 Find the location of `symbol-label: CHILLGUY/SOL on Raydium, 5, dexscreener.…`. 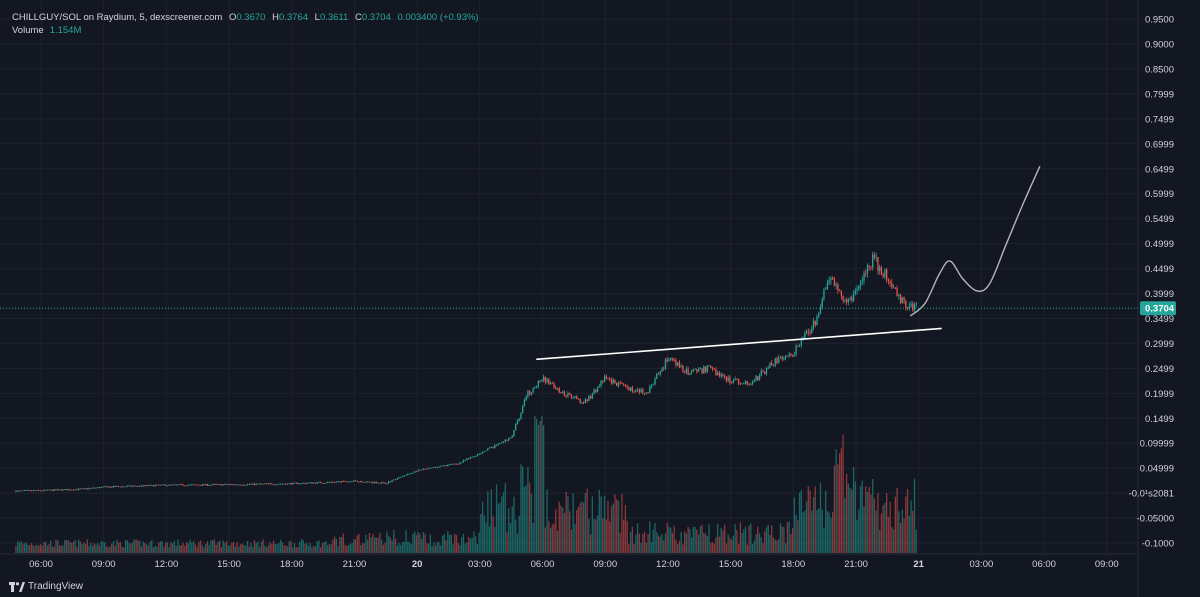

symbol-label: CHILLGUY/SOL on Raydium, 5, dexscreener.… is located at coordinates (117, 17).